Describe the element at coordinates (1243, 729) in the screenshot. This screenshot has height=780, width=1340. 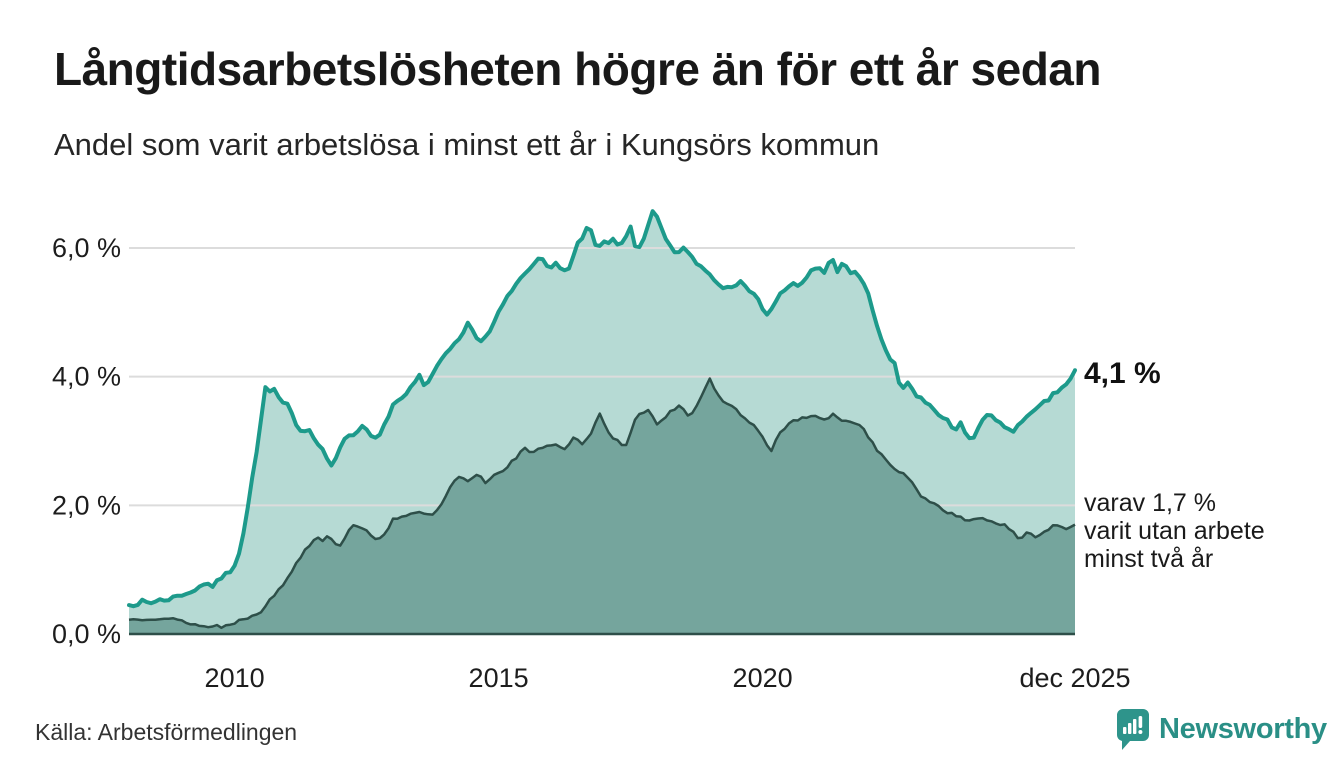
I see `newsworthy-wordmark: Newsworthy` at that location.